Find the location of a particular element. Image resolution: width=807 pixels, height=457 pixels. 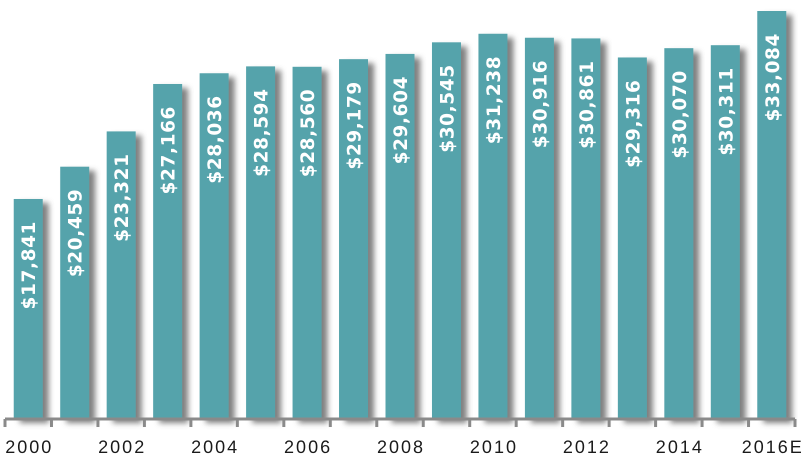

data-label: $23,321 is located at coordinates (123, 197).